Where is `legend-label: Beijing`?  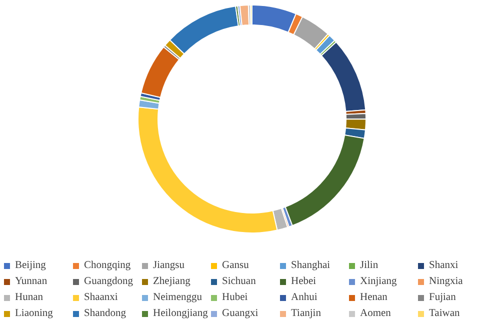 legend-label: Beijing is located at coordinates (30, 265).